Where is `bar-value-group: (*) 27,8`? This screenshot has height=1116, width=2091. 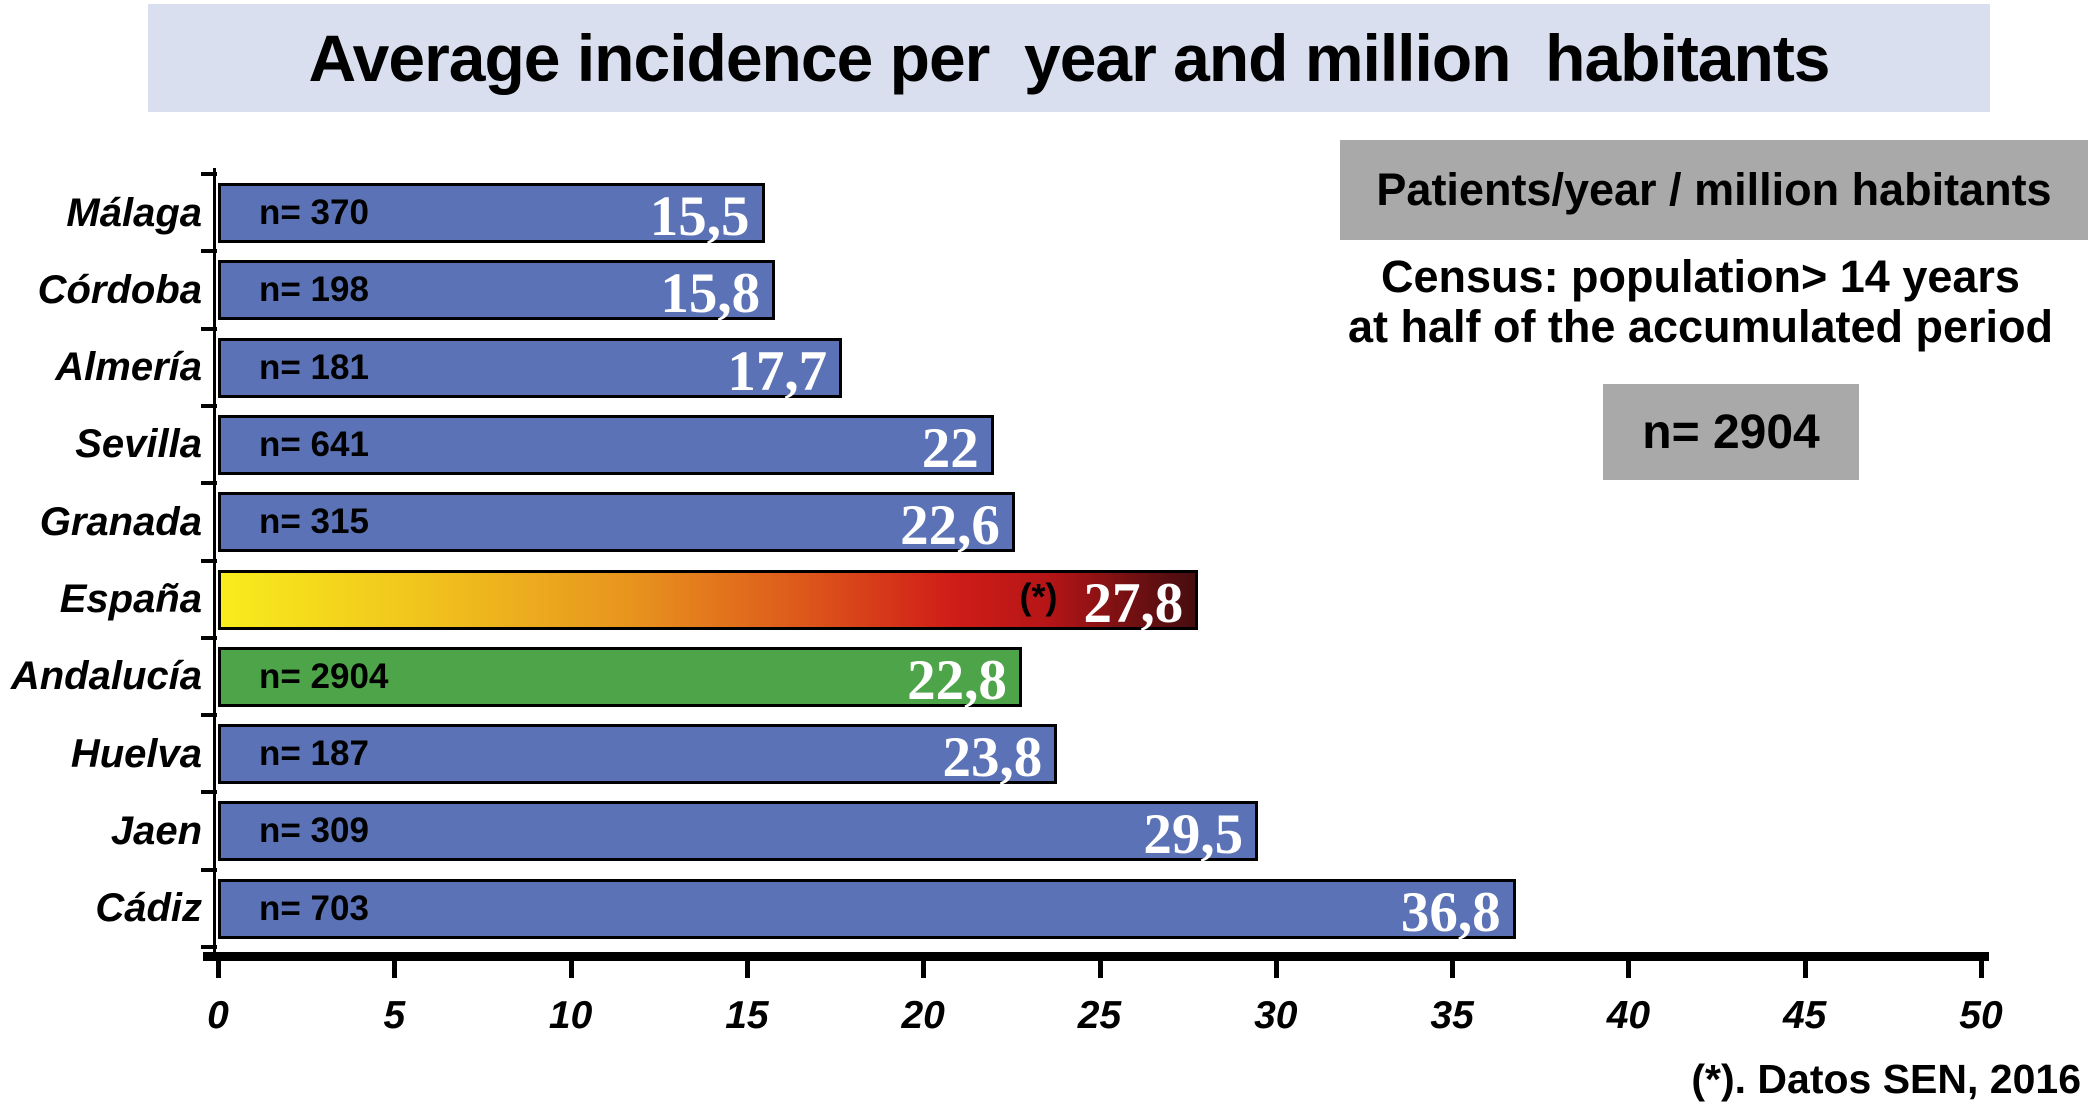
bar-value-group: (*) 27,8 is located at coordinates (1101, 603).